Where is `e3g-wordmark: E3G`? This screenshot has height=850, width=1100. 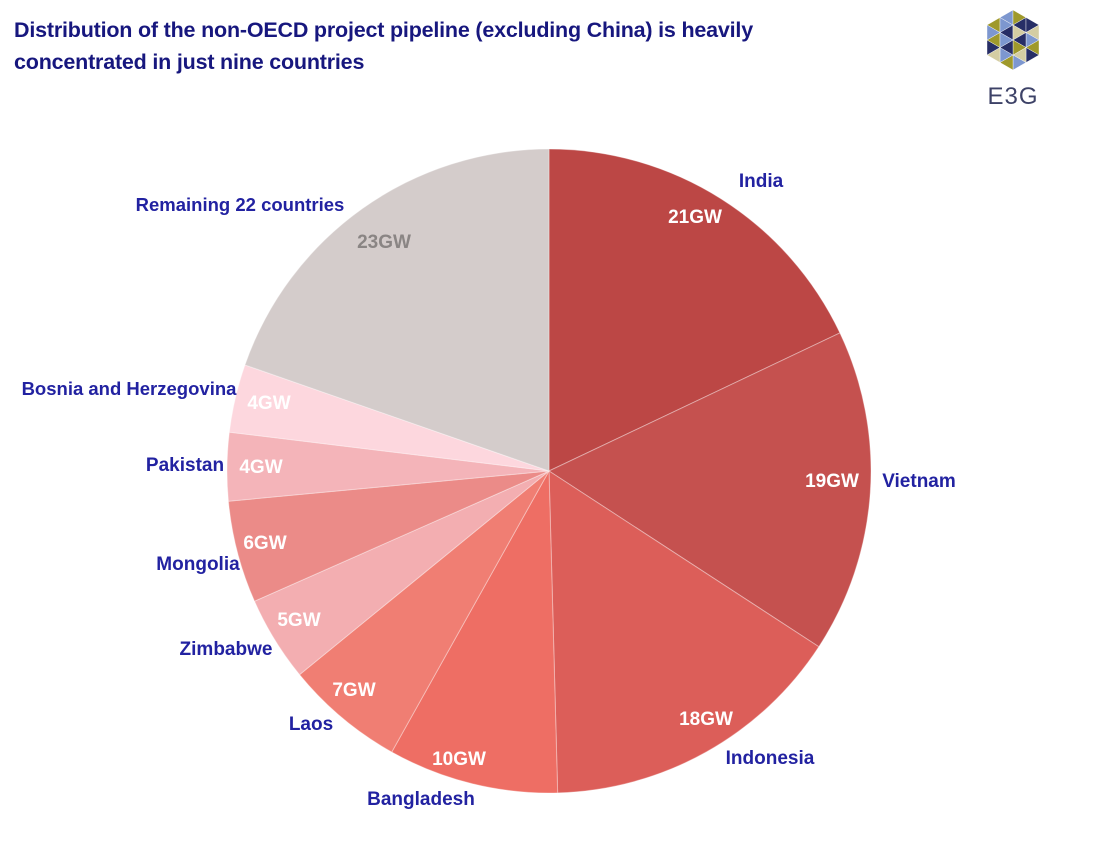 e3g-wordmark: E3G is located at coordinates (1013, 96).